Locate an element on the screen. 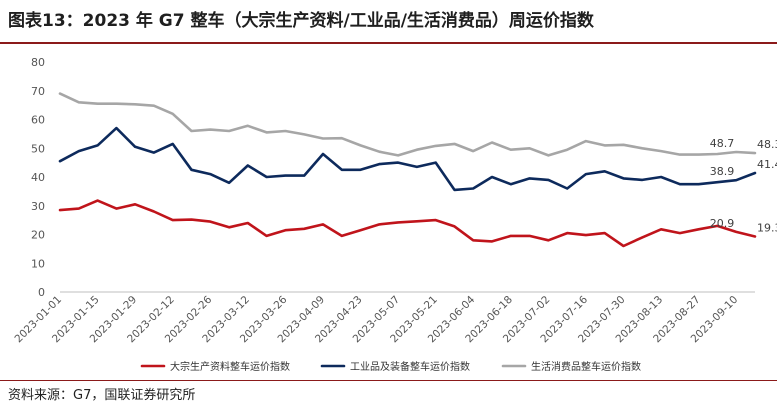 The height and width of the screenshot is (408, 777). data-label: 48.3 is located at coordinates (767, 144).